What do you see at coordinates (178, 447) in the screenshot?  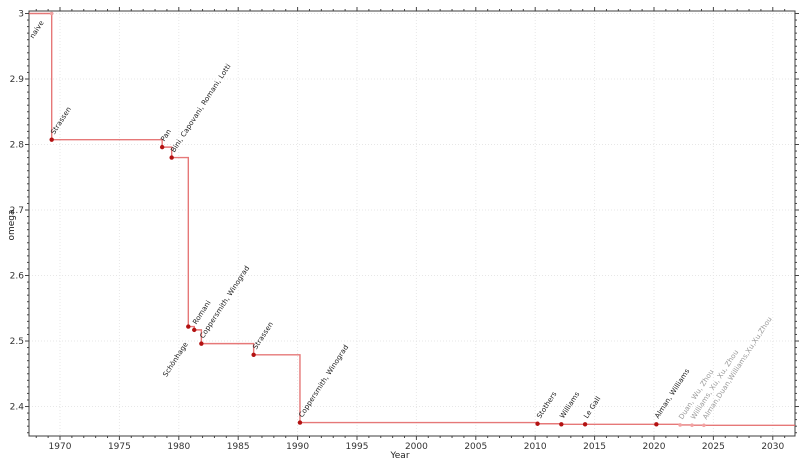 I see `x-tick-label: 1980` at bounding box center [178, 447].